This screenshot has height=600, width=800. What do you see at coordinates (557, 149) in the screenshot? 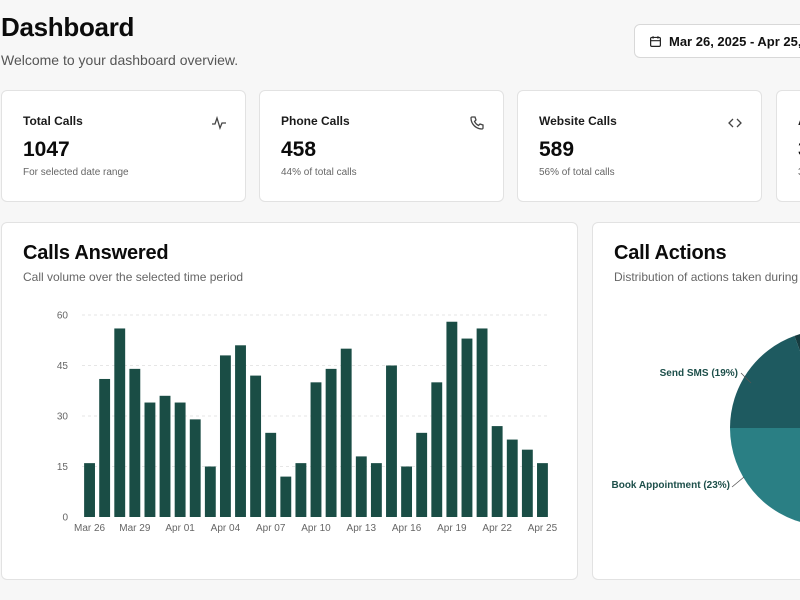
I see `stat-value: 589` at bounding box center [557, 149].